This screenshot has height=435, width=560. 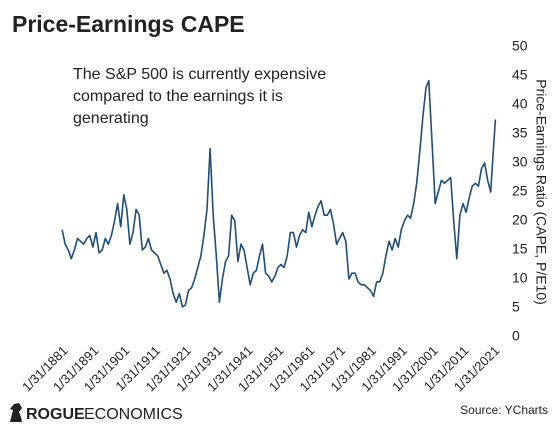 I want to click on y-tick-label: 15, so click(x=520, y=249).